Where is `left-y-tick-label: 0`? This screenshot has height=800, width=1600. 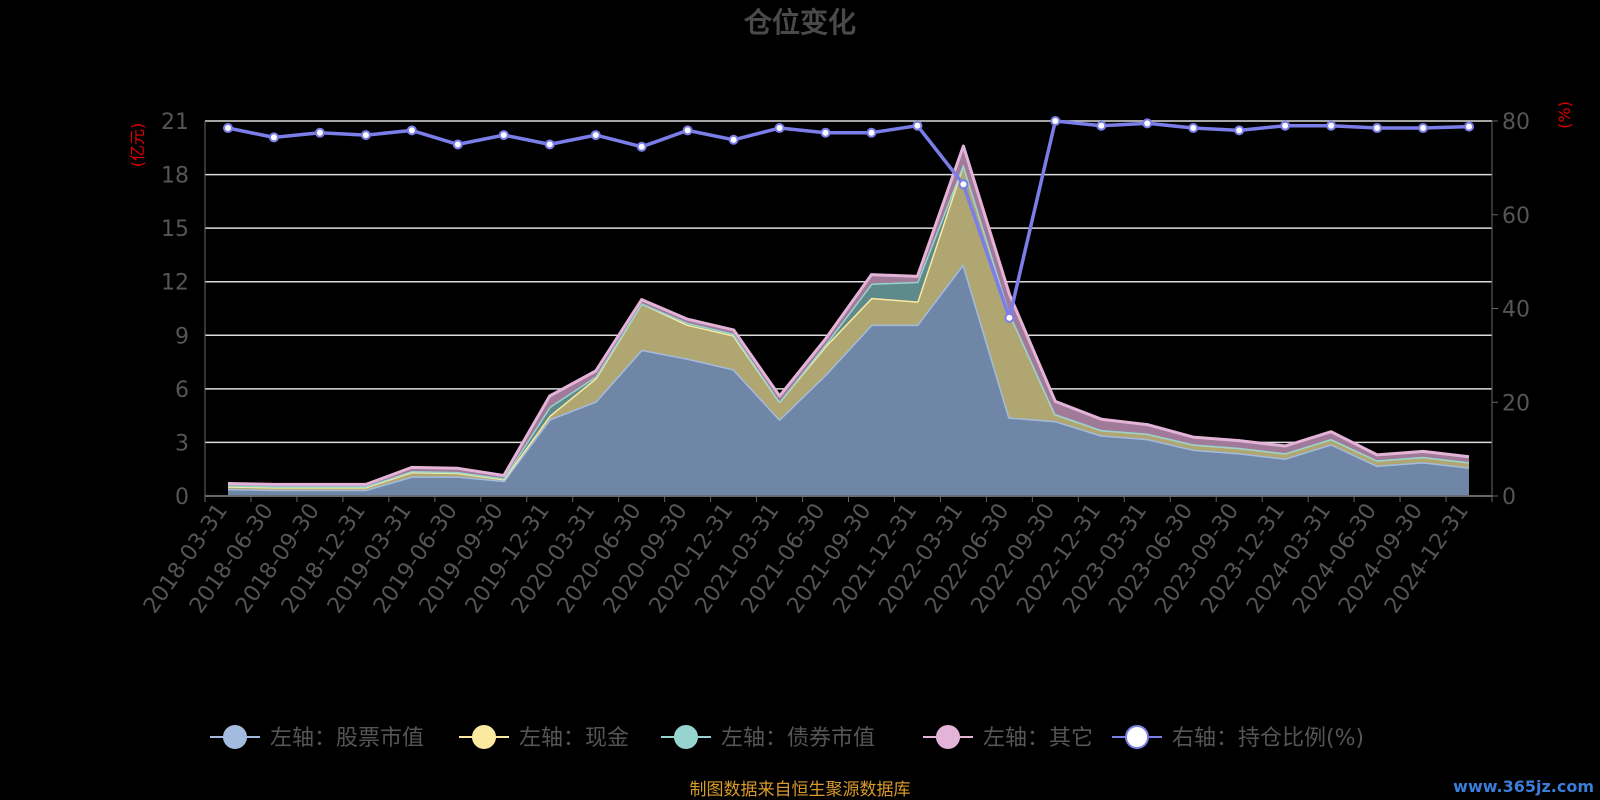 left-y-tick-label: 0 is located at coordinates (182, 497).